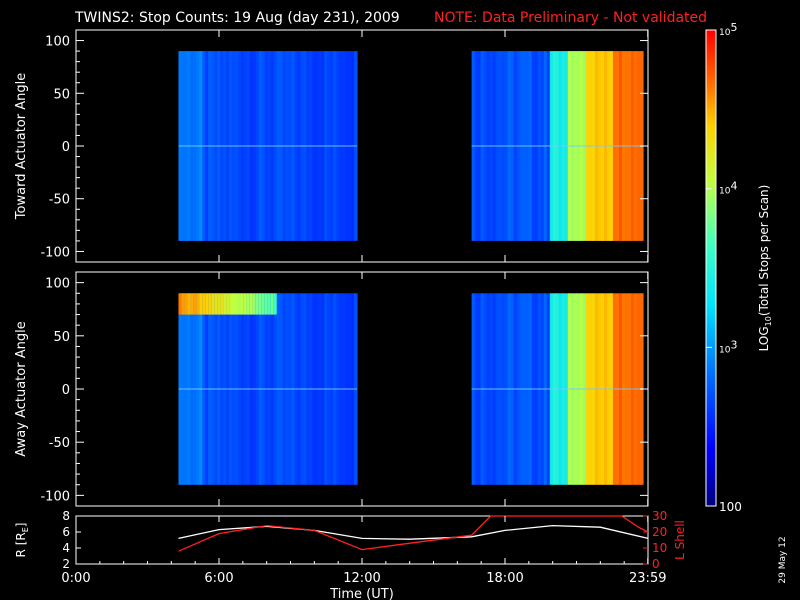 This screenshot has width=800, height=600. What do you see at coordinates (659, 516) in the screenshot?
I see `orbit-right-tick-label: 30` at bounding box center [659, 516].